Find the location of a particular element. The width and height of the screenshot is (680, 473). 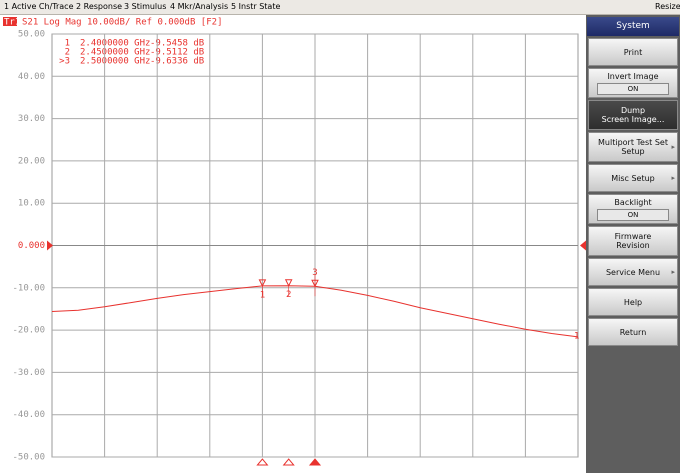

softkey: Misc Setup ▸ is located at coordinates (633, 178).